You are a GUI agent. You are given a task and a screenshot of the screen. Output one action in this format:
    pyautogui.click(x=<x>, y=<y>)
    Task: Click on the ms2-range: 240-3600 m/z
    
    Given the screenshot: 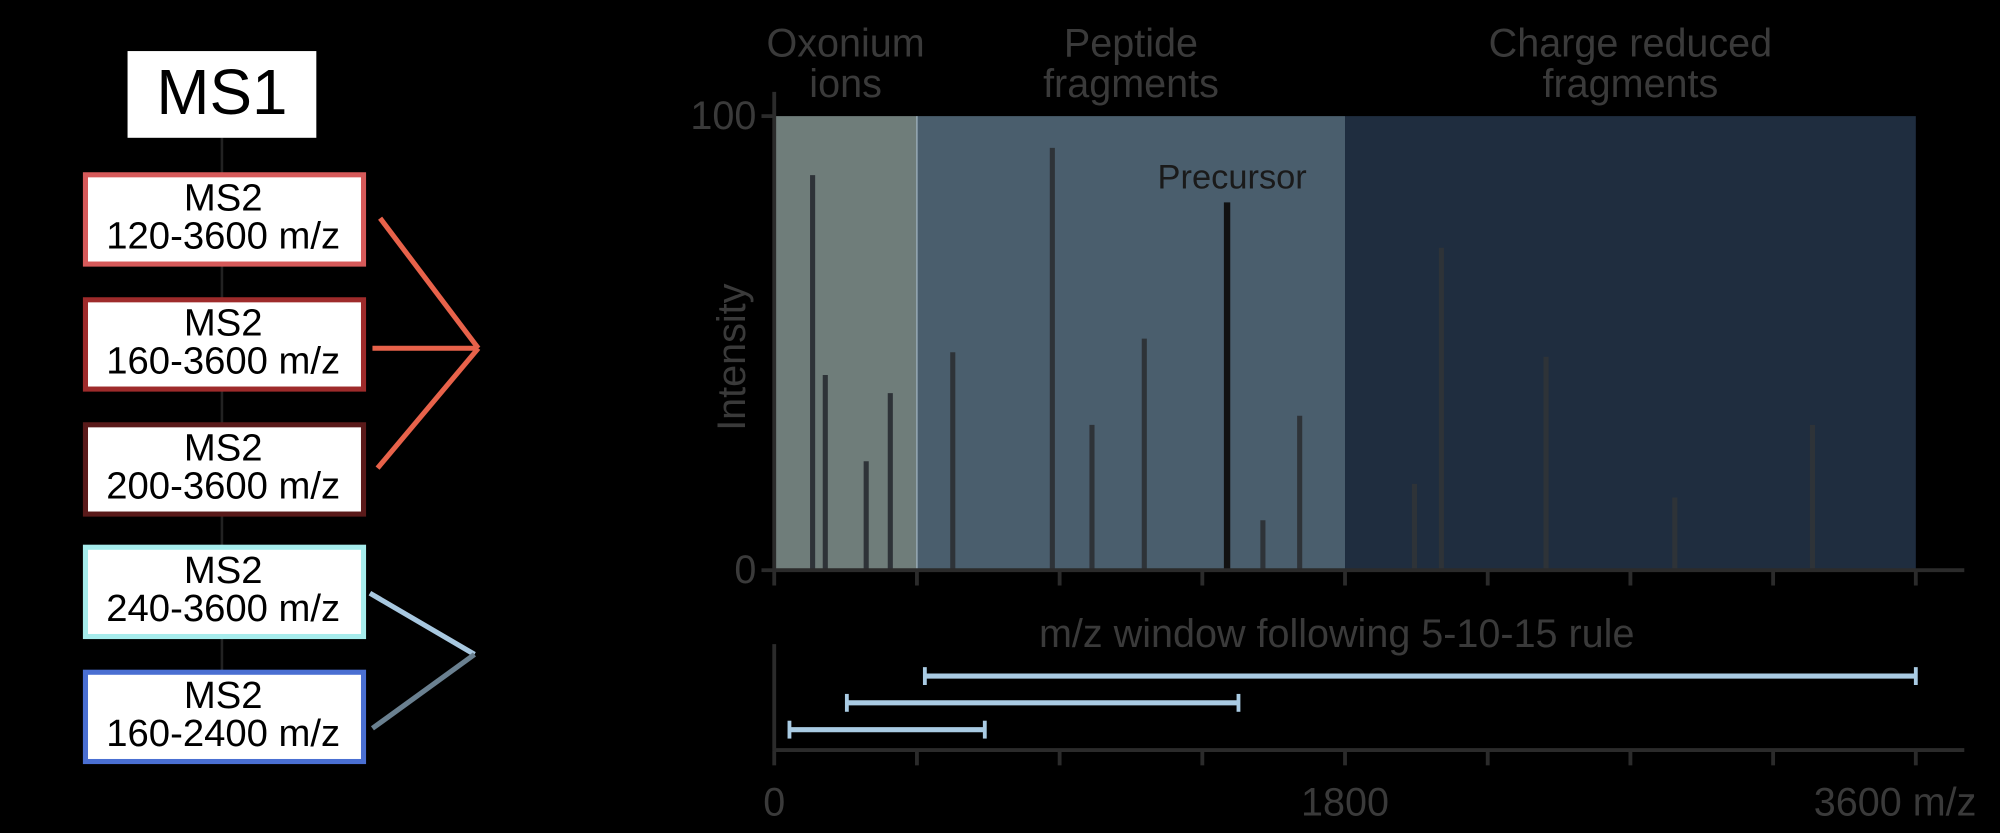 What is the action you would take?
    pyautogui.click(x=223, y=608)
    